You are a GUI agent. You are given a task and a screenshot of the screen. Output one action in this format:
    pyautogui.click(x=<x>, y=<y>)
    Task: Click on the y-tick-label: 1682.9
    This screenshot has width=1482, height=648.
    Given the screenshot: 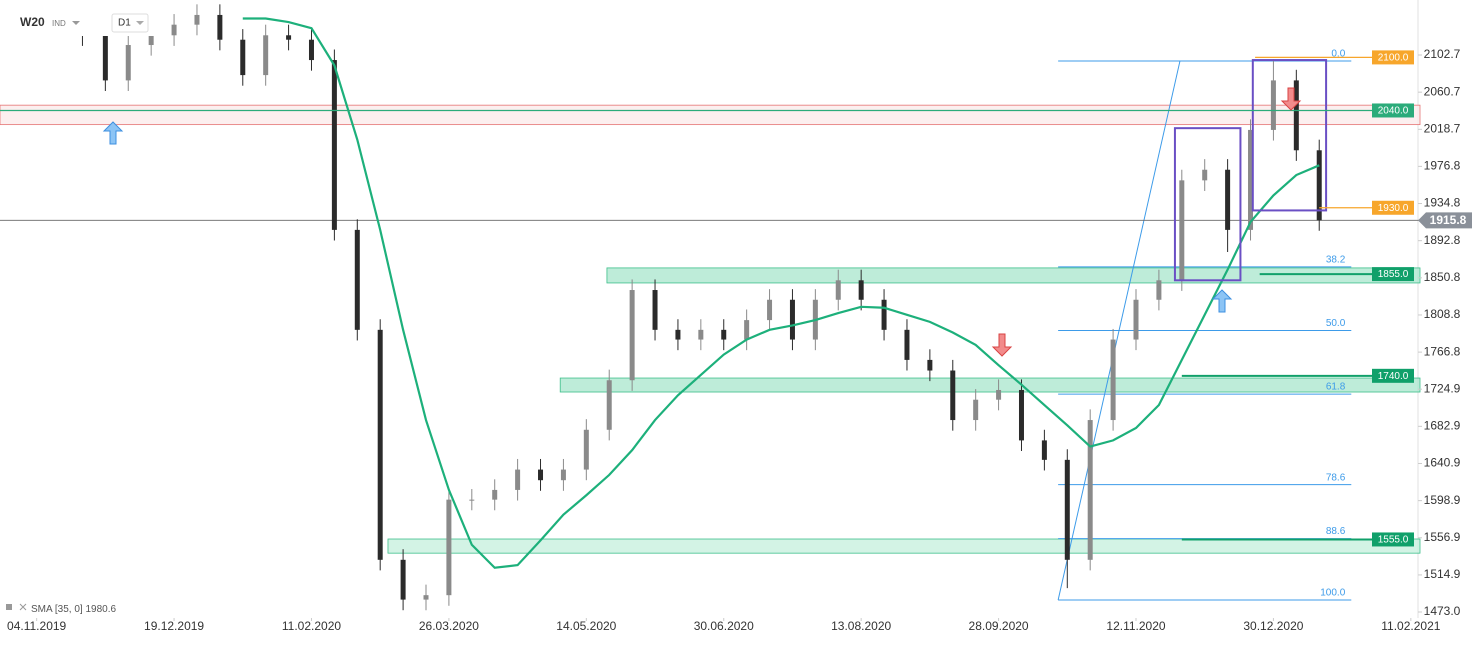 What is the action you would take?
    pyautogui.click(x=1442, y=426)
    